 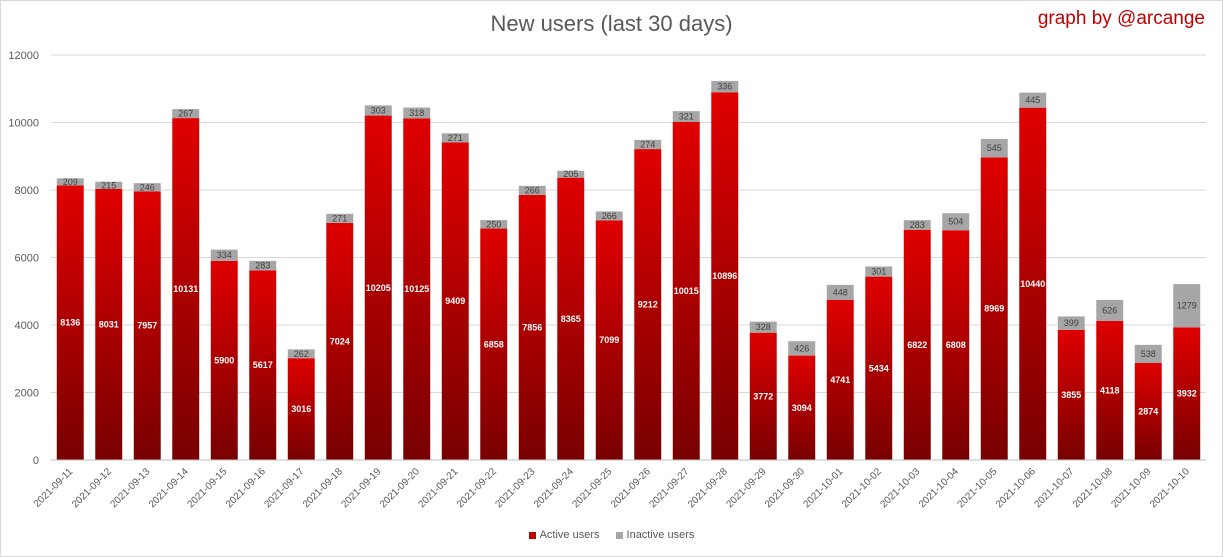 What do you see at coordinates (224, 360) in the screenshot?
I see `data-label-active: 5900` at bounding box center [224, 360].